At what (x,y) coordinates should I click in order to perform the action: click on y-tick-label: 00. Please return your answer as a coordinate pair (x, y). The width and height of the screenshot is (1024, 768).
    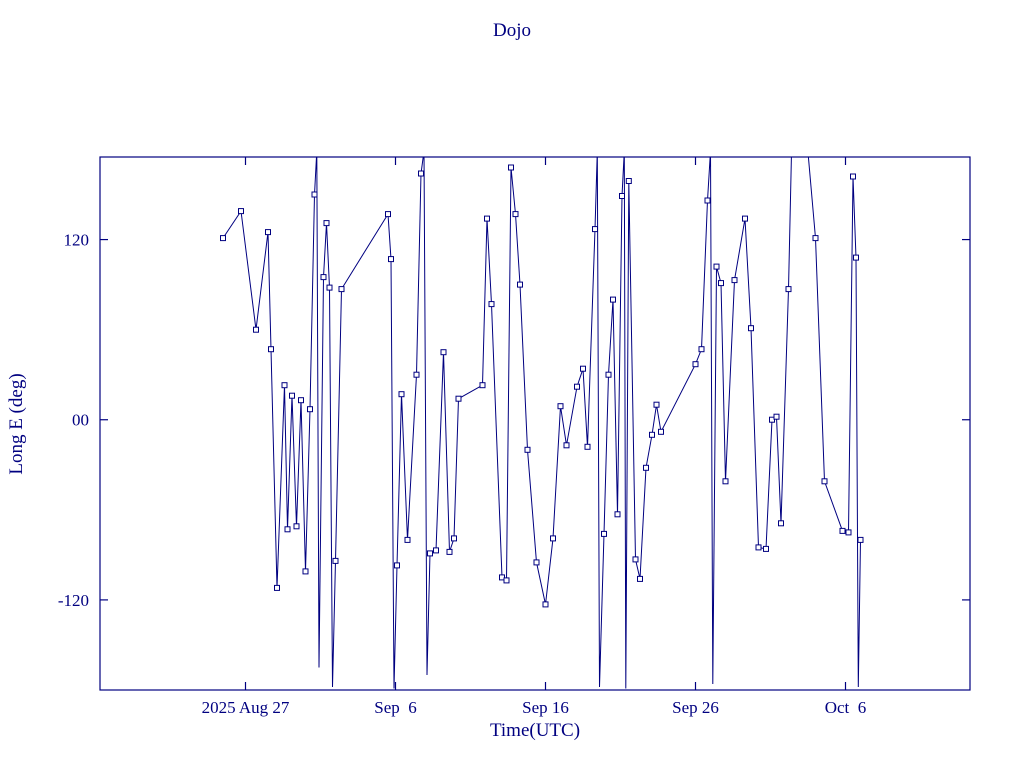
    Looking at the image, I should click on (80, 420).